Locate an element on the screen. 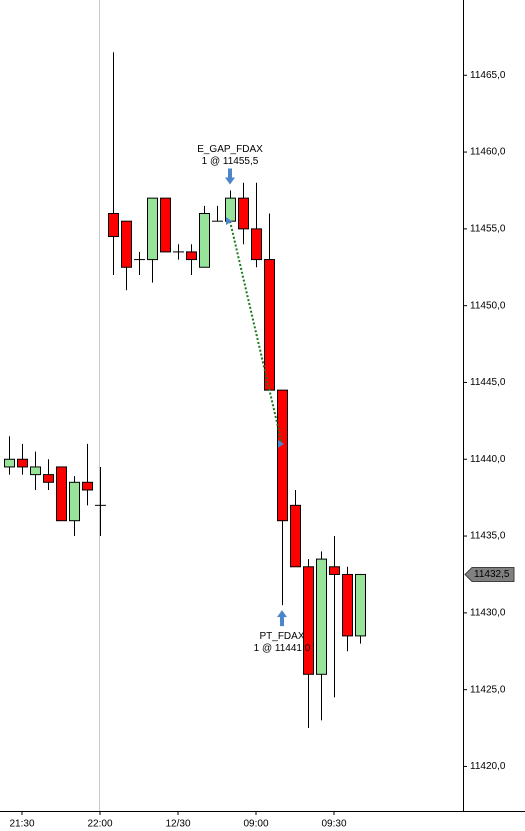  y-tick-label: 11440,0 is located at coordinates (488, 459).